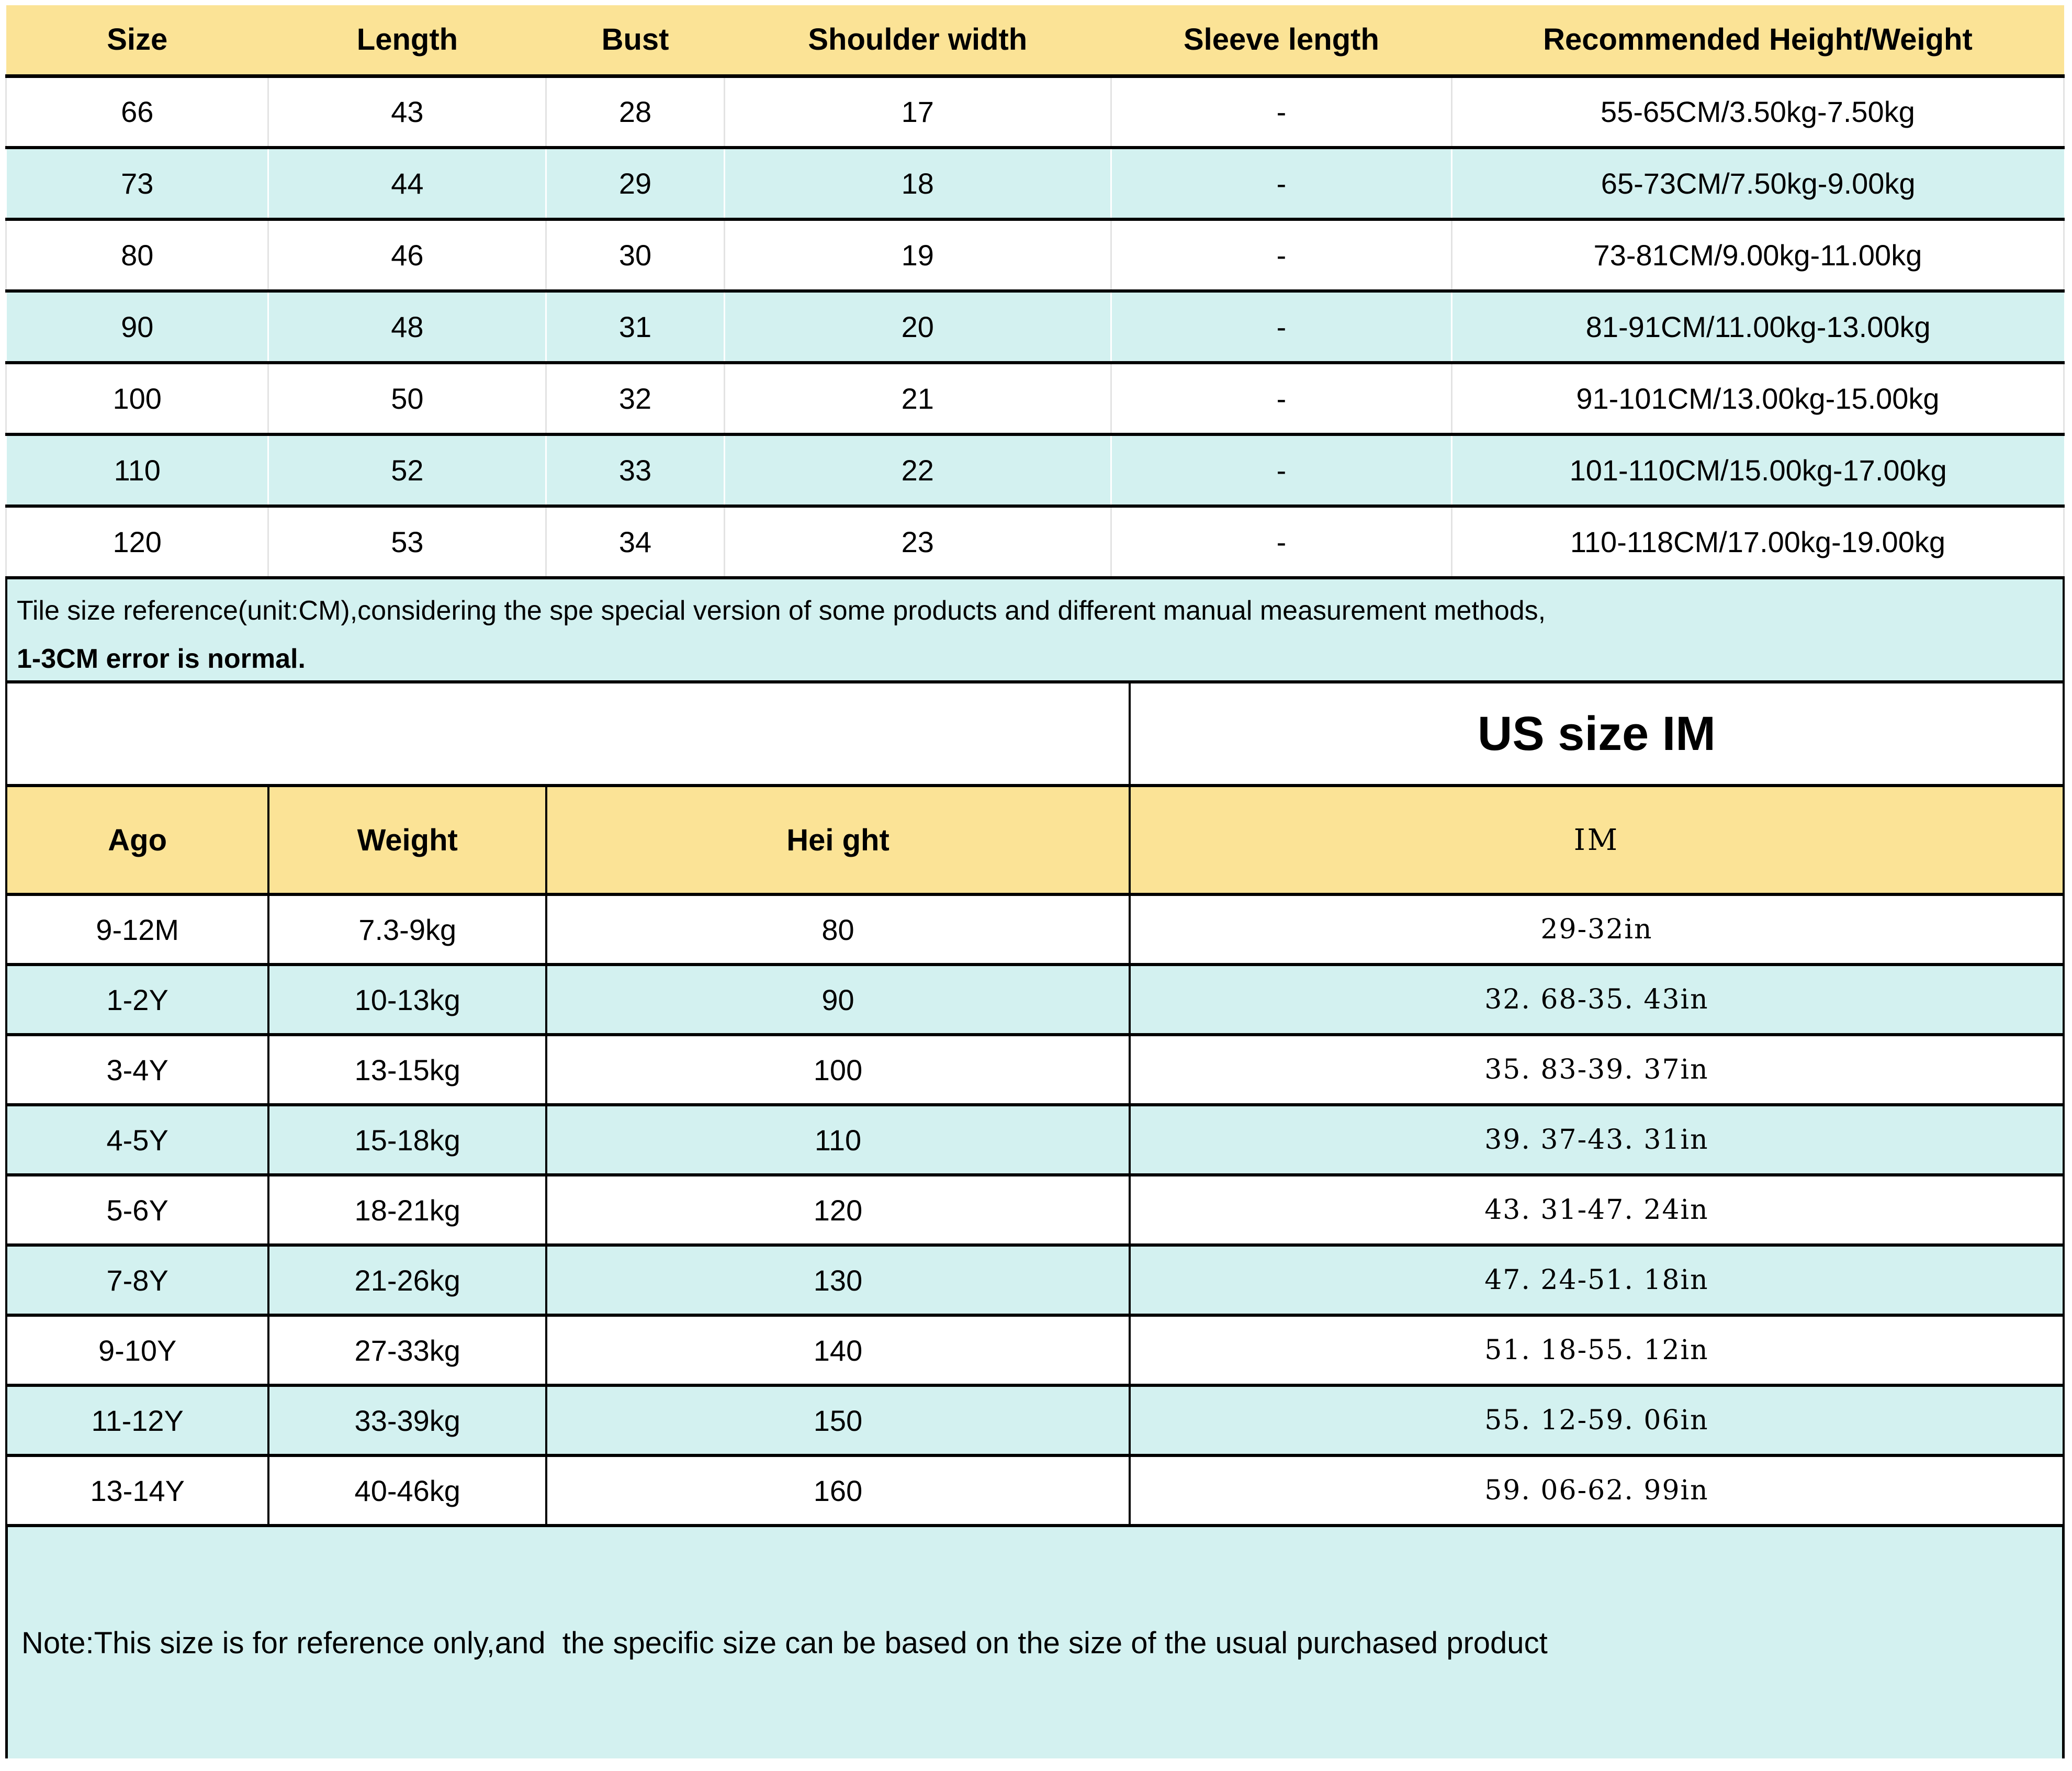  What do you see at coordinates (837, 1070) in the screenshot?
I see `table-cell: 100` at bounding box center [837, 1070].